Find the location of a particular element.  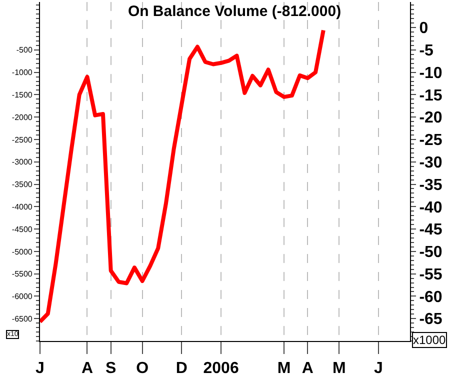

y-tick-label: -3000 is located at coordinates (22, 162).